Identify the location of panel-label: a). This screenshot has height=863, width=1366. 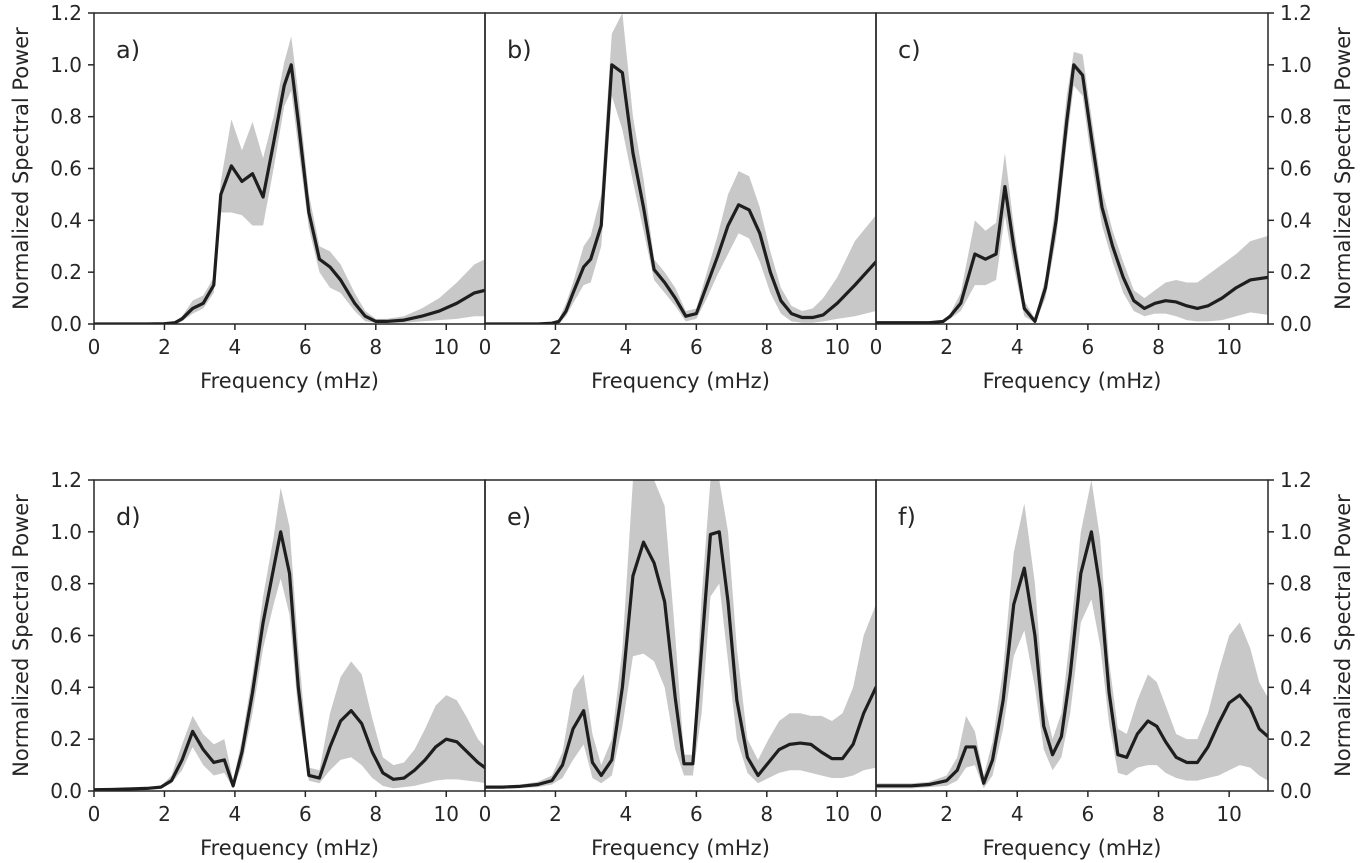
(128, 50).